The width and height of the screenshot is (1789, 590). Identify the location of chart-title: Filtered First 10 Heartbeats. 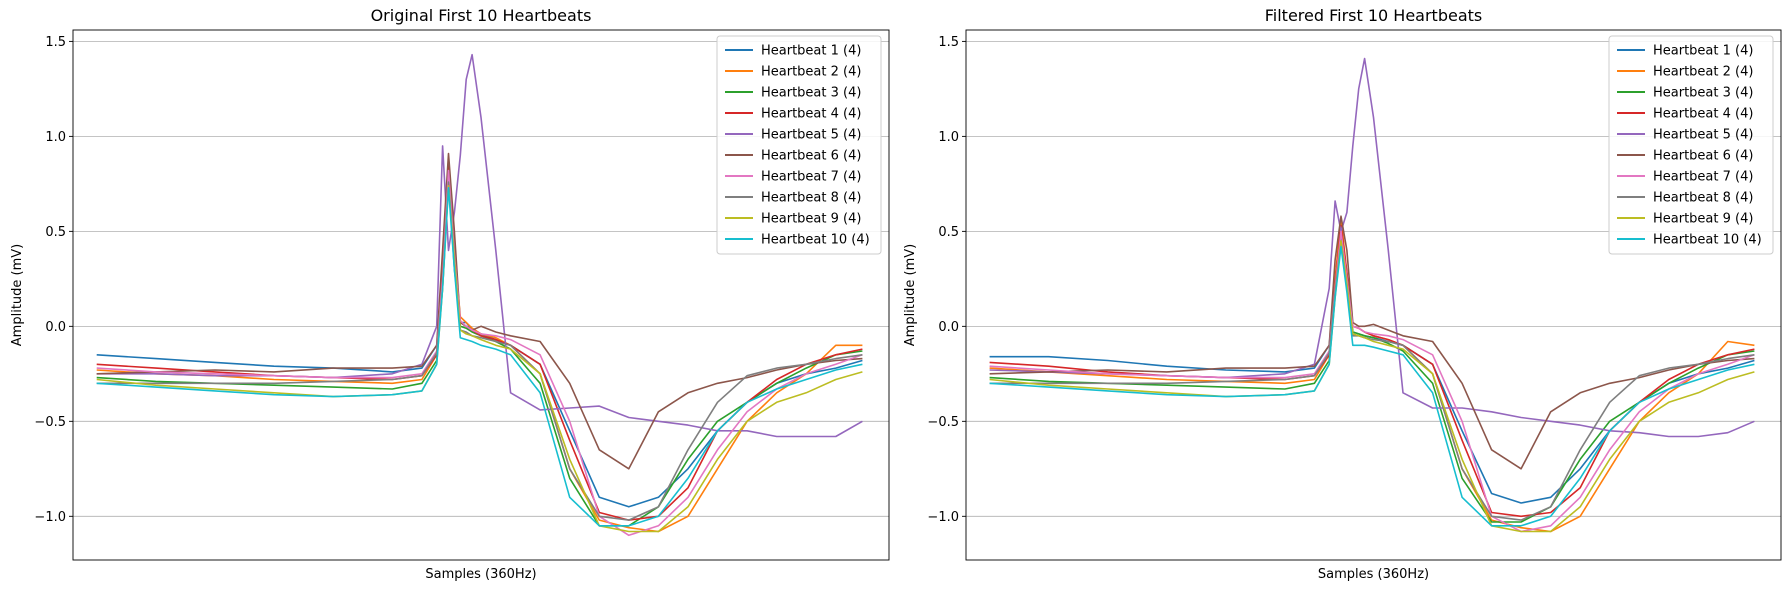
(1374, 15).